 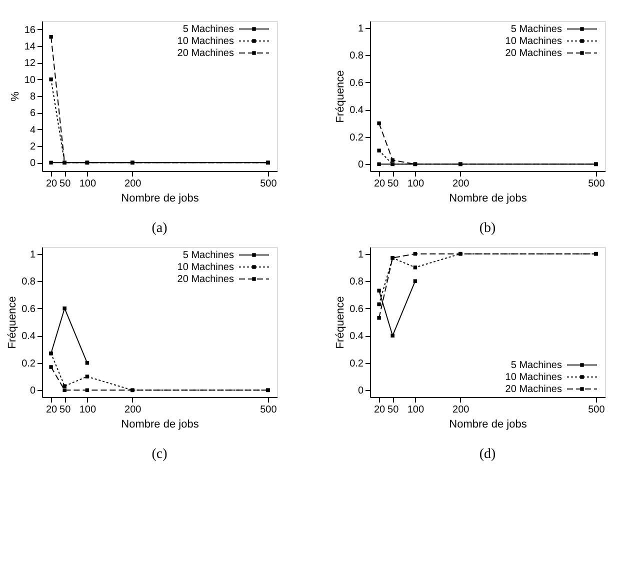 What do you see at coordinates (33, 97) in the screenshot?
I see `y-tick-label: 8` at bounding box center [33, 97].